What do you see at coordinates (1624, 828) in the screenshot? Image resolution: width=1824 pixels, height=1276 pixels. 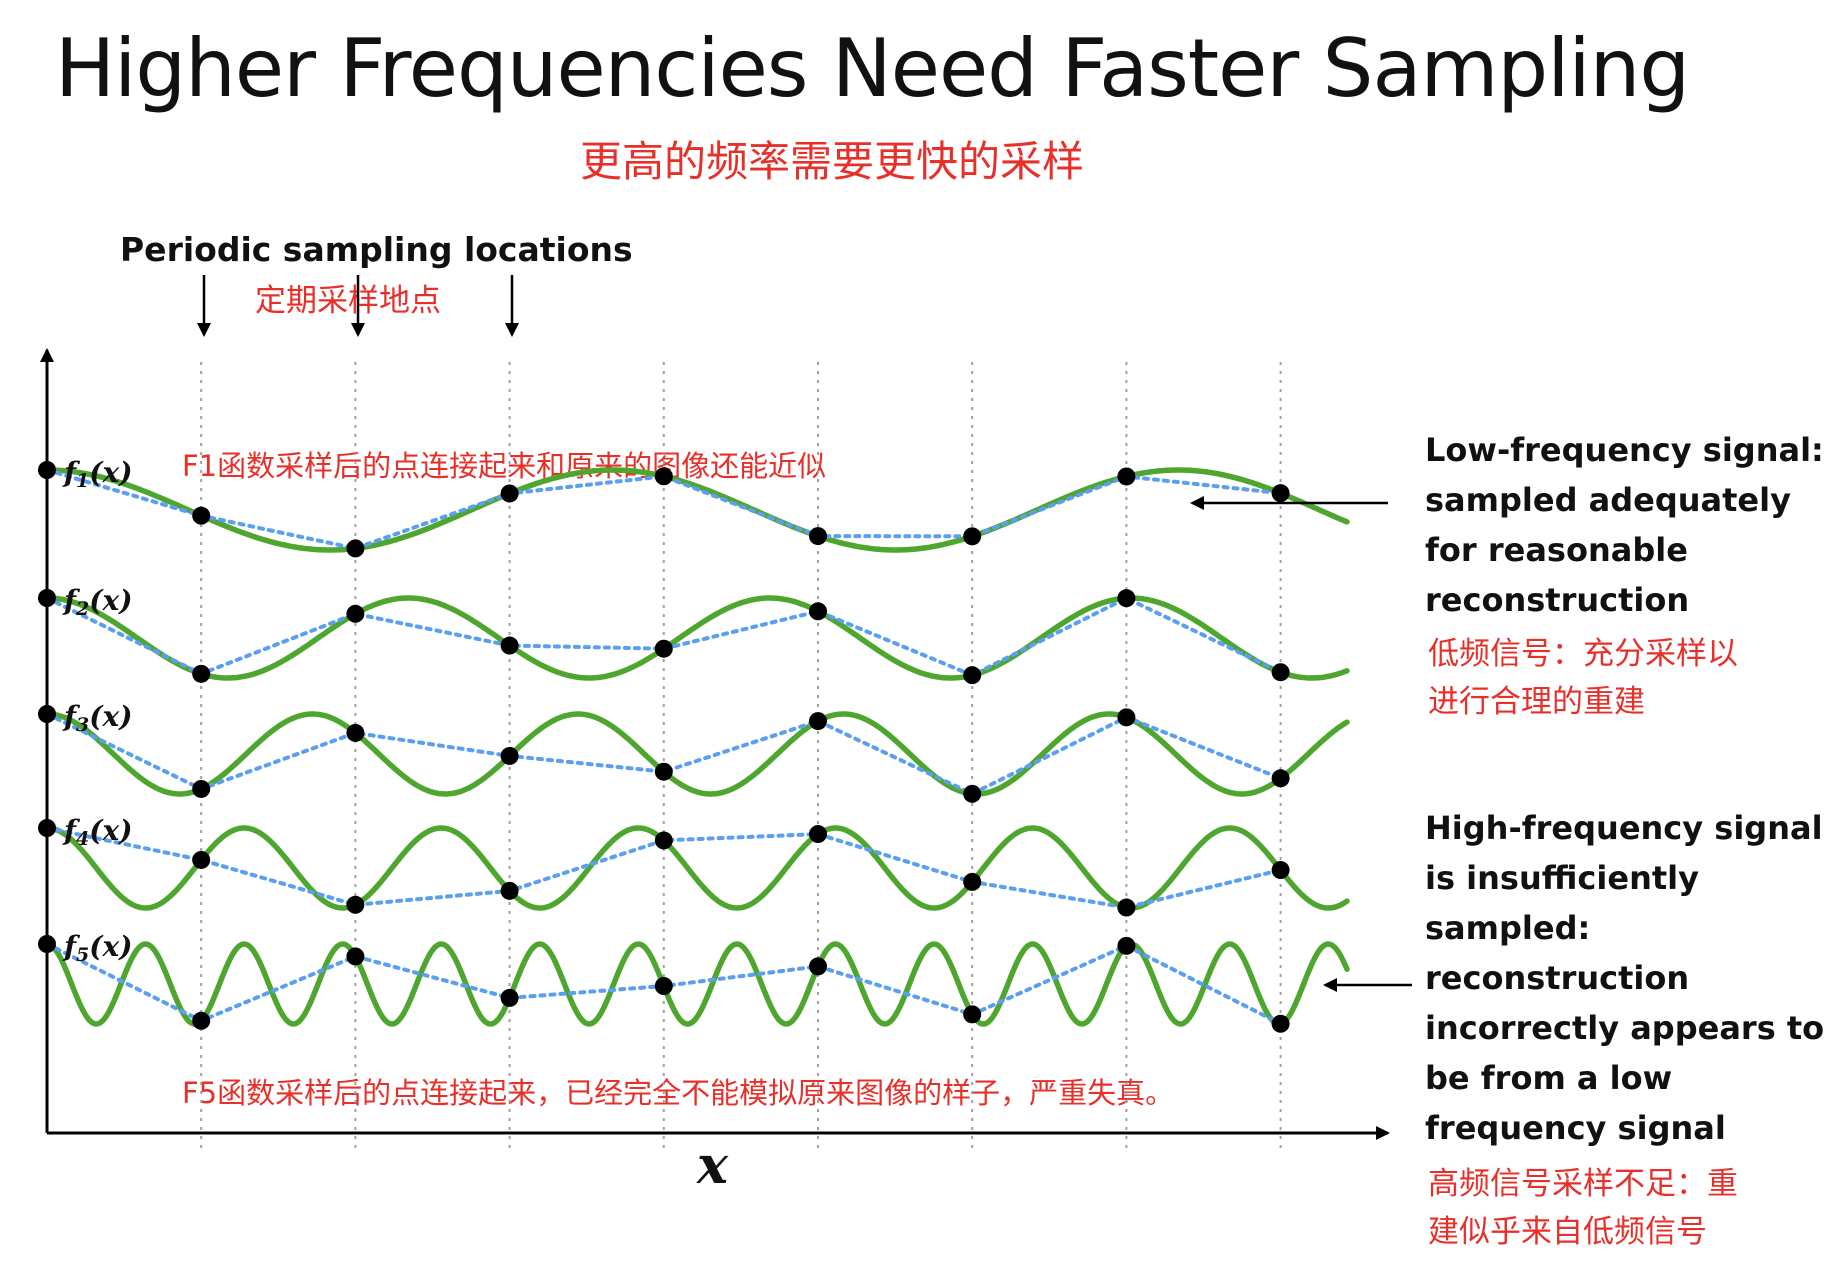 I see `high-frequency-line: High-frequency signal` at bounding box center [1624, 828].